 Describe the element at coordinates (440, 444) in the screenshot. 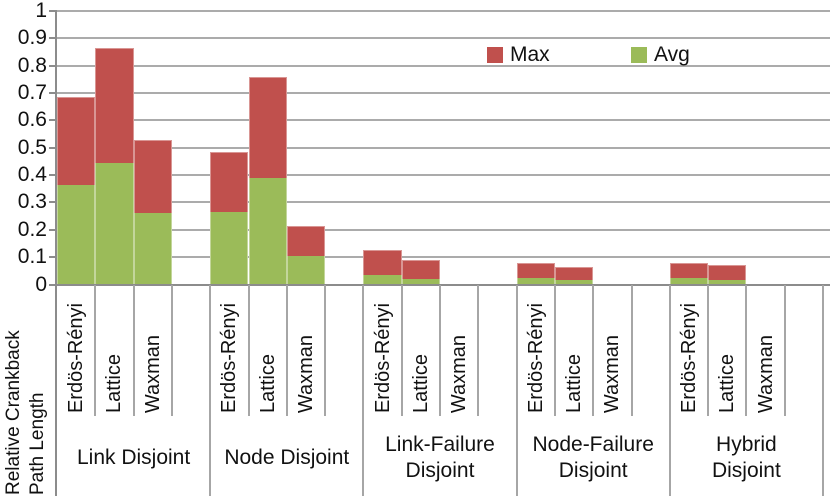

I see `group-label-line: Link-Failure` at that location.